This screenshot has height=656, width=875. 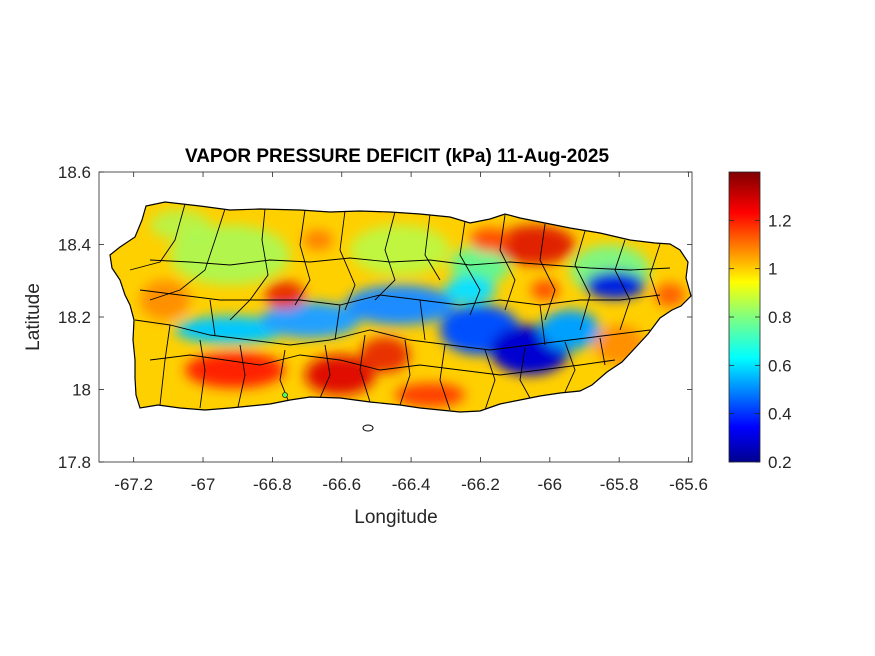 What do you see at coordinates (780, 462) in the screenshot?
I see `colorbar-tick-label: 0.2` at bounding box center [780, 462].